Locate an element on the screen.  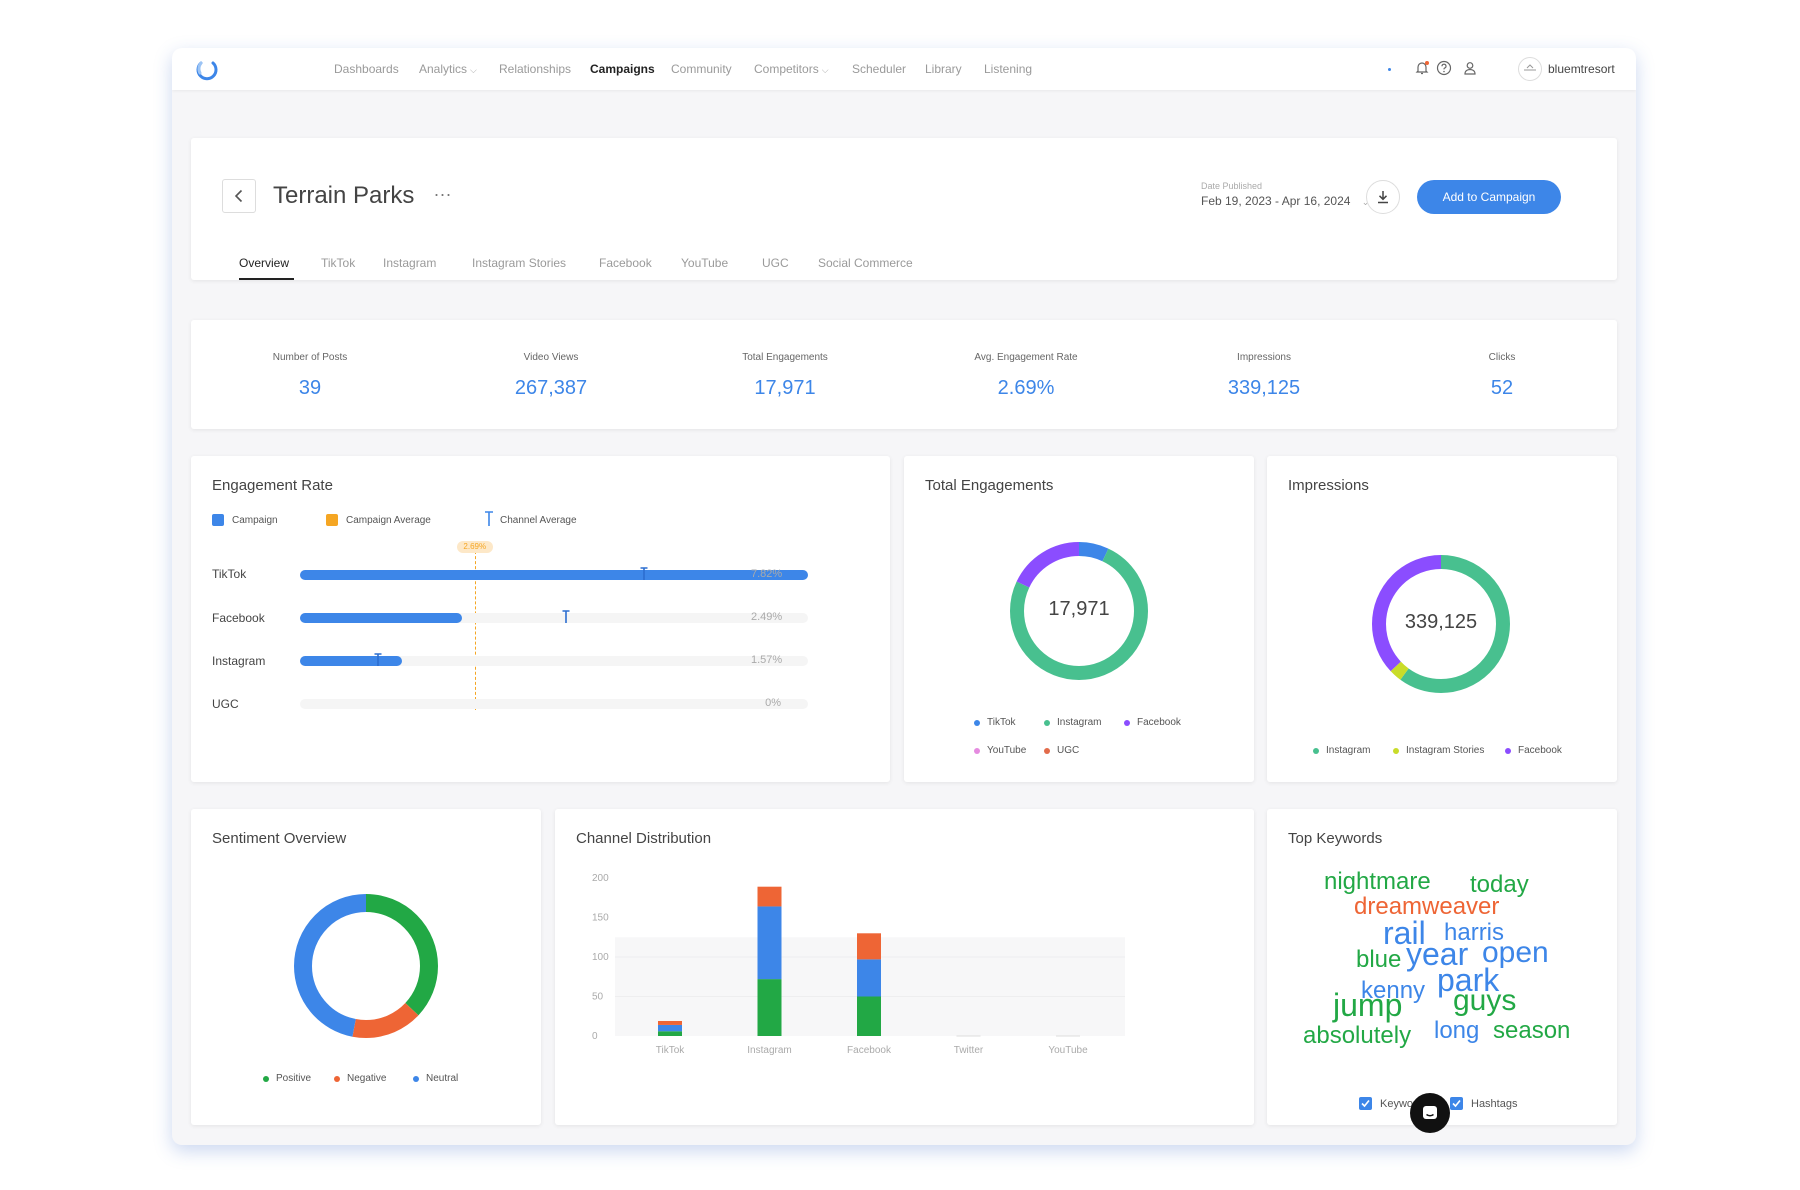
keyword: rail is located at coordinates (1404, 933).